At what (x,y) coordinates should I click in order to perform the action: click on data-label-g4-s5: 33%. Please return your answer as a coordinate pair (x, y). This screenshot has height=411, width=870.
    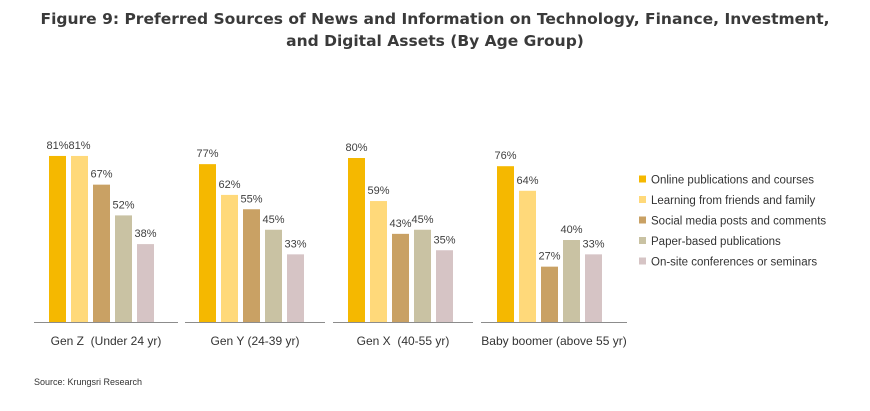
    Looking at the image, I should click on (593, 244).